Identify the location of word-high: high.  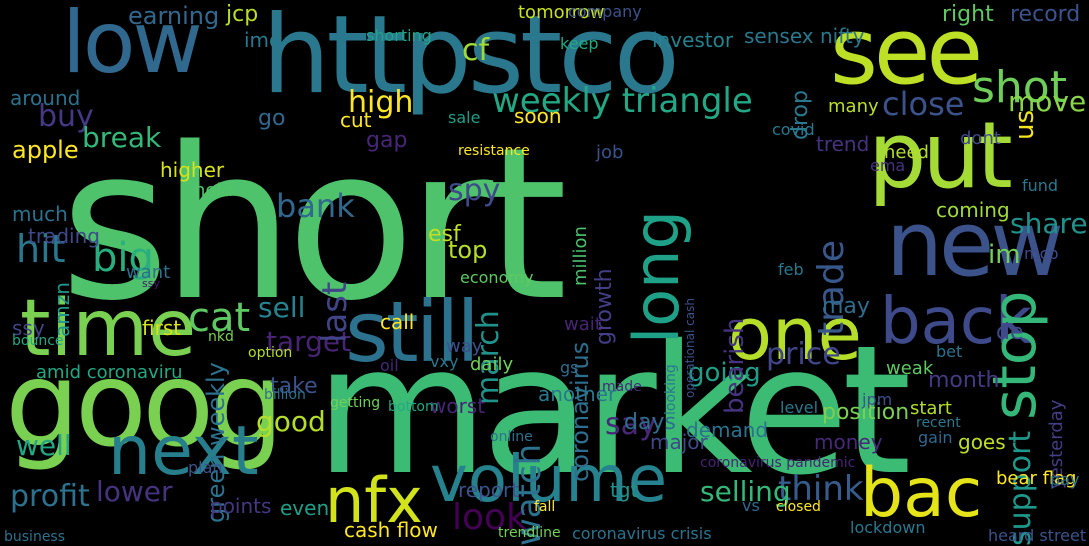
(381, 102).